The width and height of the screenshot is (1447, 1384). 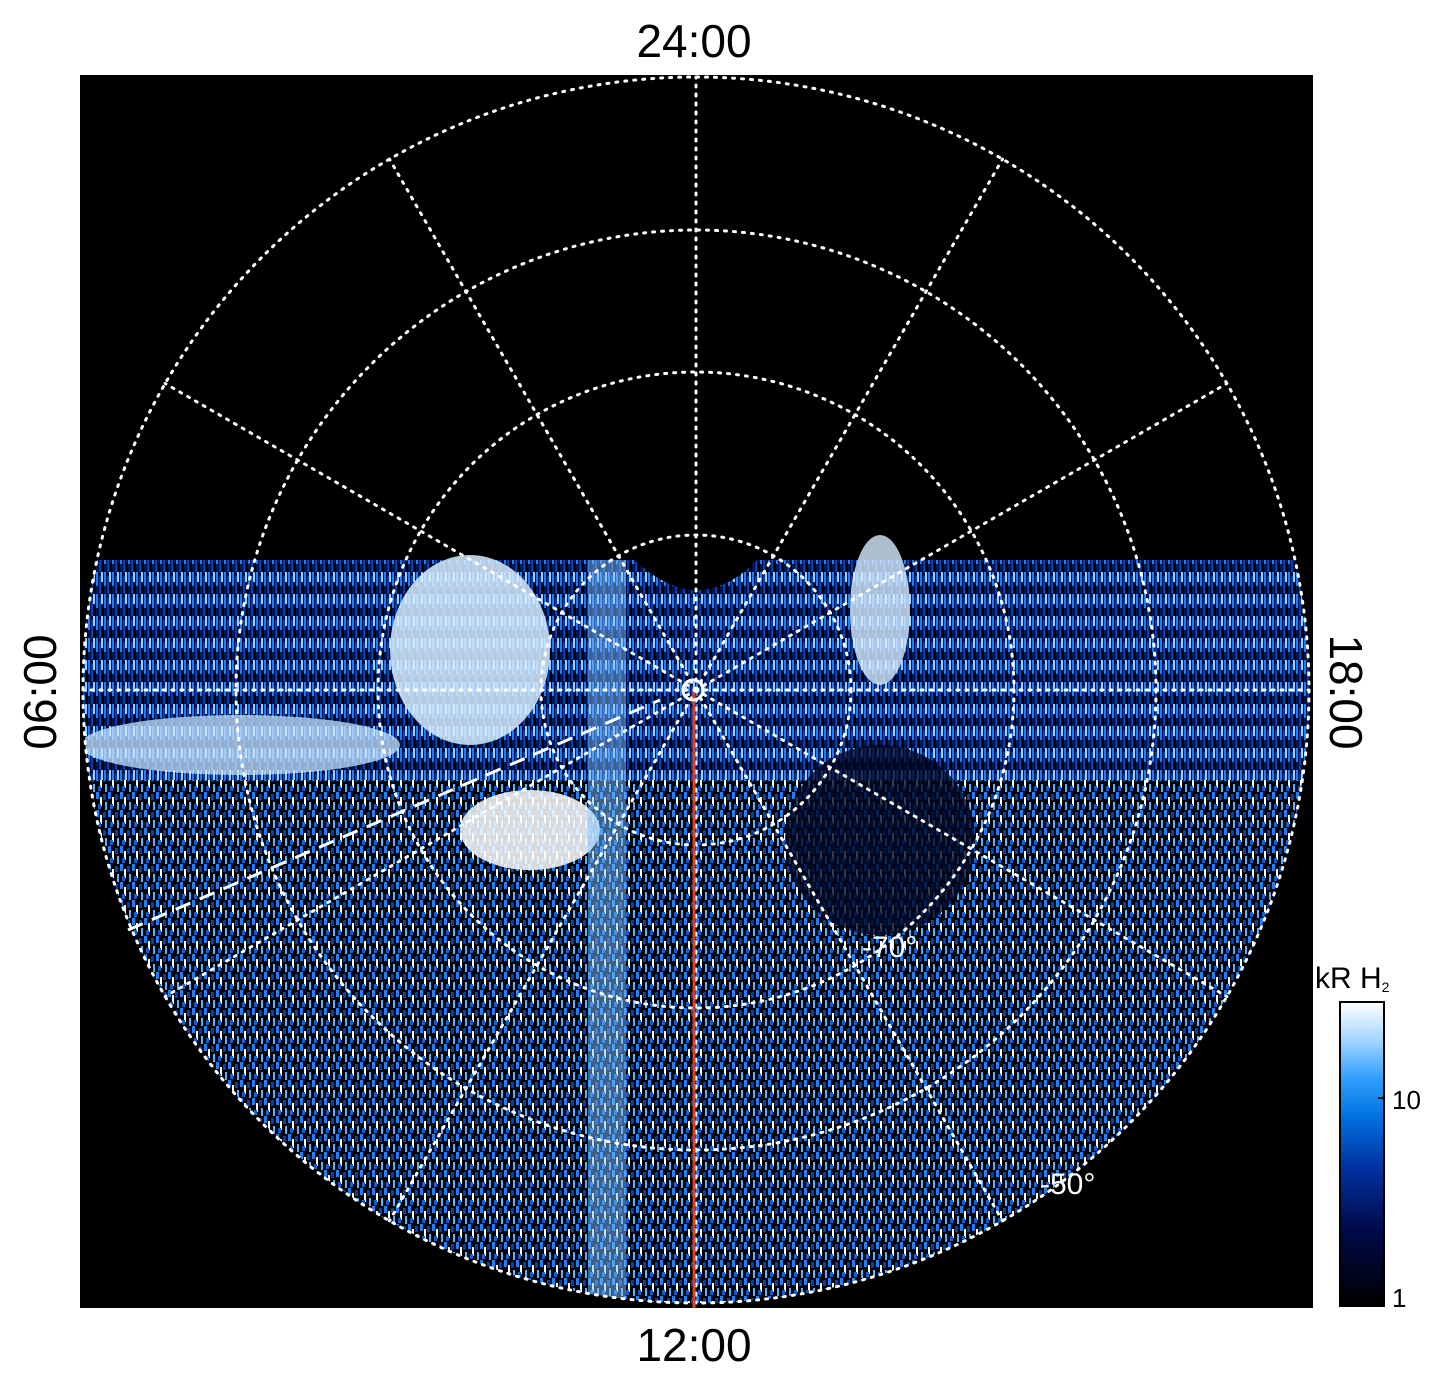 I want to click on latitude-label-50: -50°, so click(x=1067, y=1184).